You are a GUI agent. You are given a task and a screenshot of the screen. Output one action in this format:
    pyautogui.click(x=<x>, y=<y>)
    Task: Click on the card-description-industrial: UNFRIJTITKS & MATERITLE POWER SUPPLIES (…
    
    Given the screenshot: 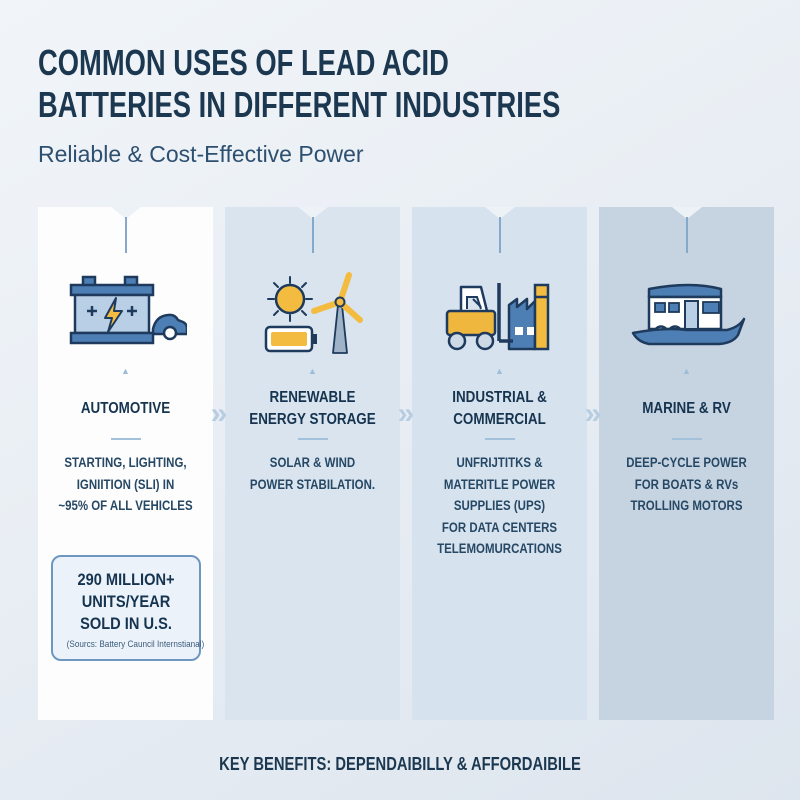 What is the action you would take?
    pyautogui.click(x=499, y=506)
    